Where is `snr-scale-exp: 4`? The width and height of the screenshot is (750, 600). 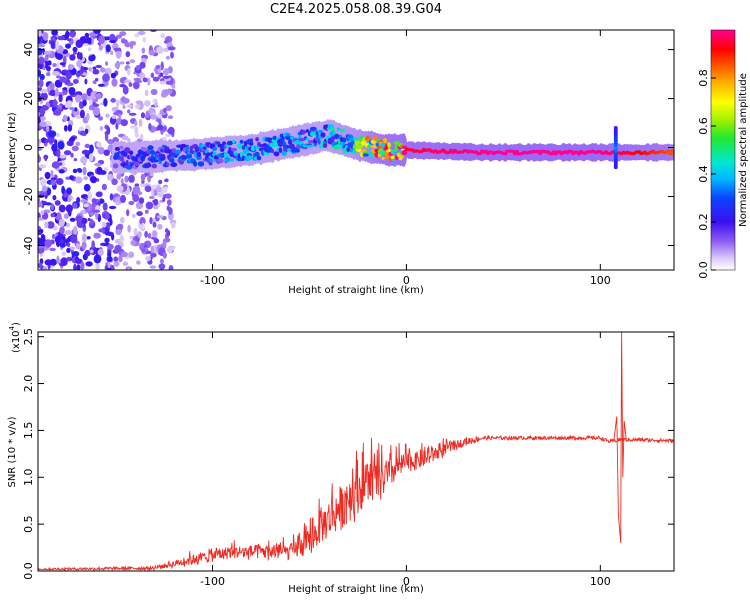 snr-scale-exp: 4 is located at coordinates (12, 327).